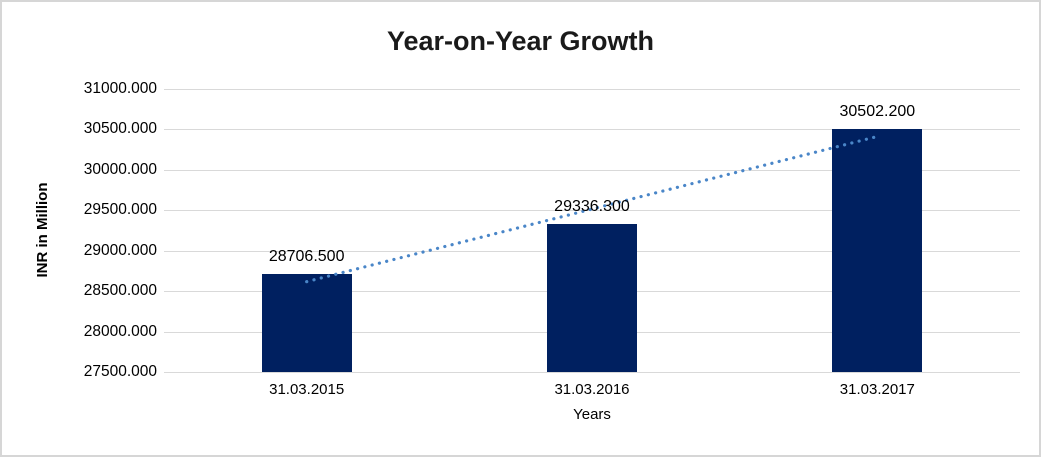 The width and height of the screenshot is (1041, 457). Describe the element at coordinates (306, 257) in the screenshot. I see `data-label: 28706.500` at that location.